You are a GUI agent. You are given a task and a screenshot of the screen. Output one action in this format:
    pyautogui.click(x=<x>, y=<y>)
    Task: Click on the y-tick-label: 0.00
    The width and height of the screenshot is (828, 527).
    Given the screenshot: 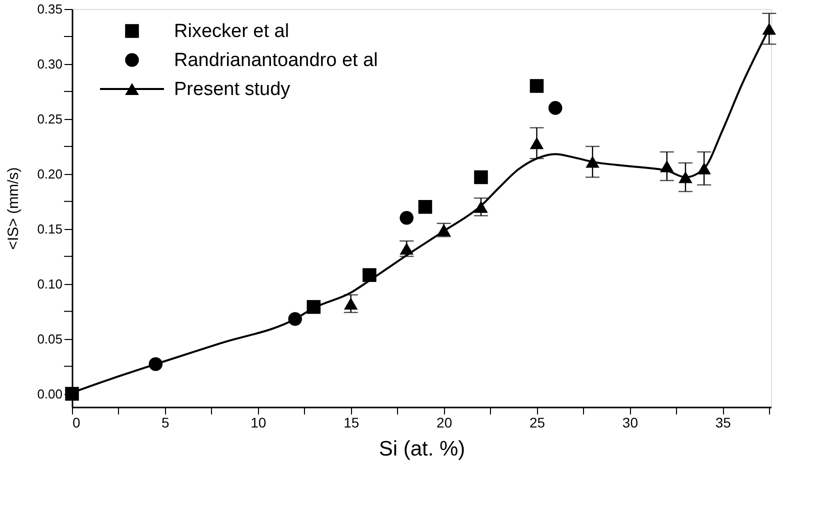 What is the action you would take?
    pyautogui.click(x=49, y=394)
    